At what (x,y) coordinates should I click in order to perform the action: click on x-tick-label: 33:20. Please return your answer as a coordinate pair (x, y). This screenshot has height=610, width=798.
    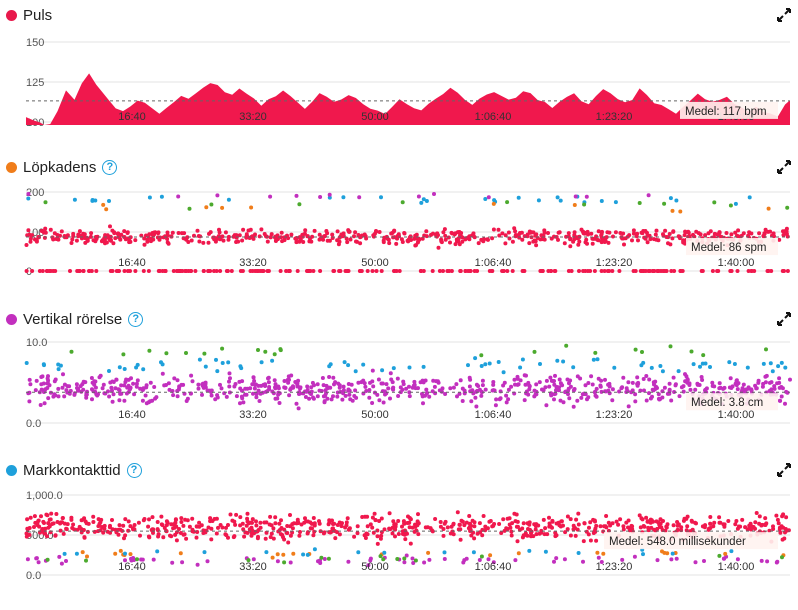
    Looking at the image, I should click on (253, 567).